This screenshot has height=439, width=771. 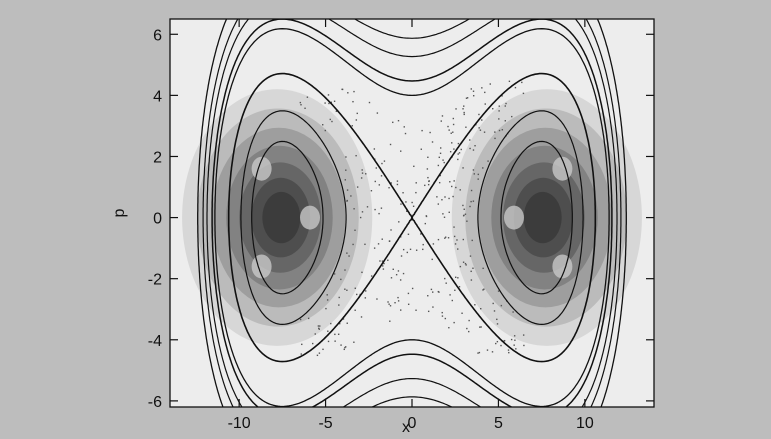 What do you see at coordinates (310, 217) in the screenshot?
I see `density-hole` at bounding box center [310, 217].